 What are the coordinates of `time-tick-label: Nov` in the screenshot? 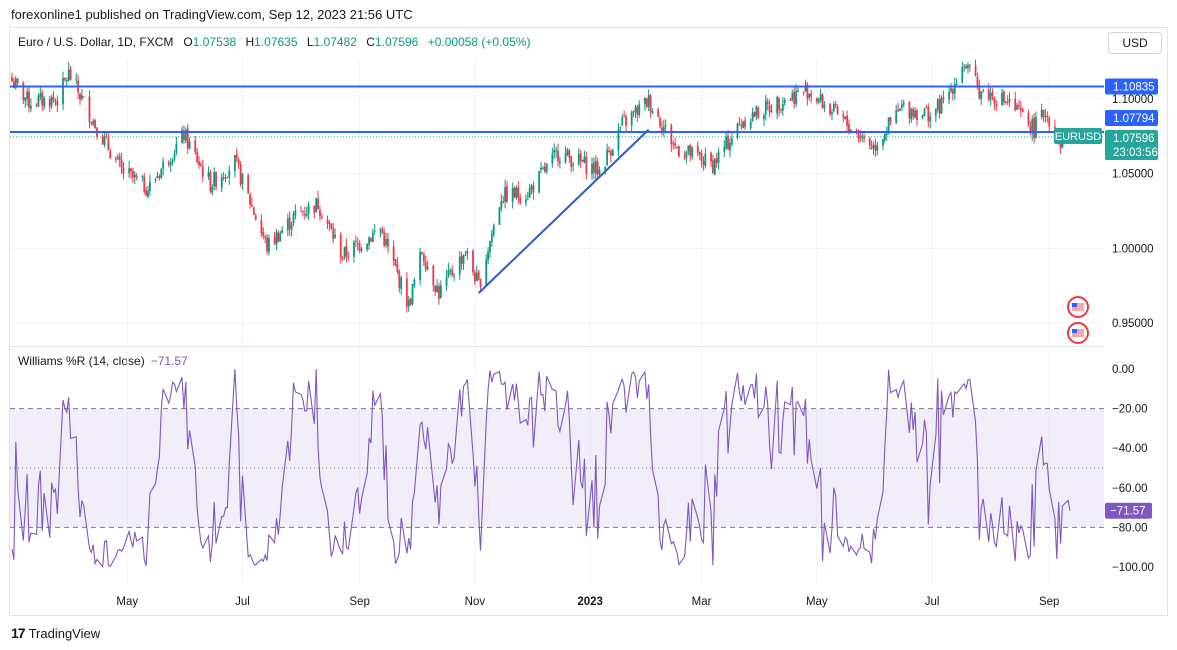 It's located at (475, 602).